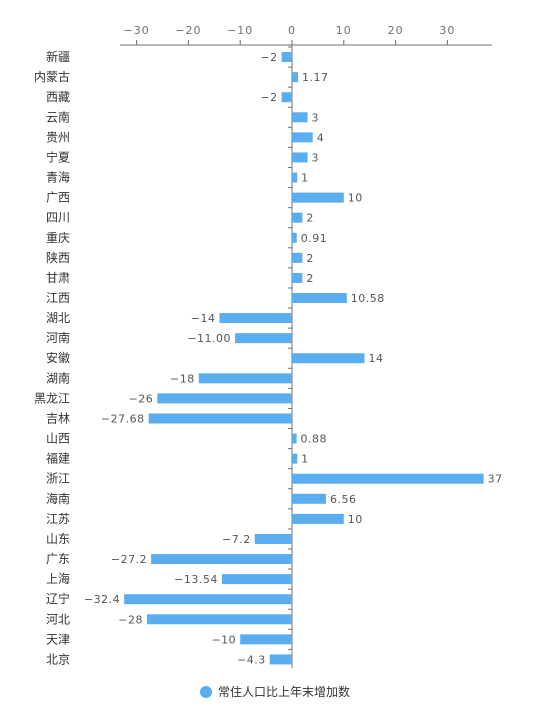  Describe the element at coordinates (129, 559) in the screenshot. I see `bar-value-label: −27.2` at that location.